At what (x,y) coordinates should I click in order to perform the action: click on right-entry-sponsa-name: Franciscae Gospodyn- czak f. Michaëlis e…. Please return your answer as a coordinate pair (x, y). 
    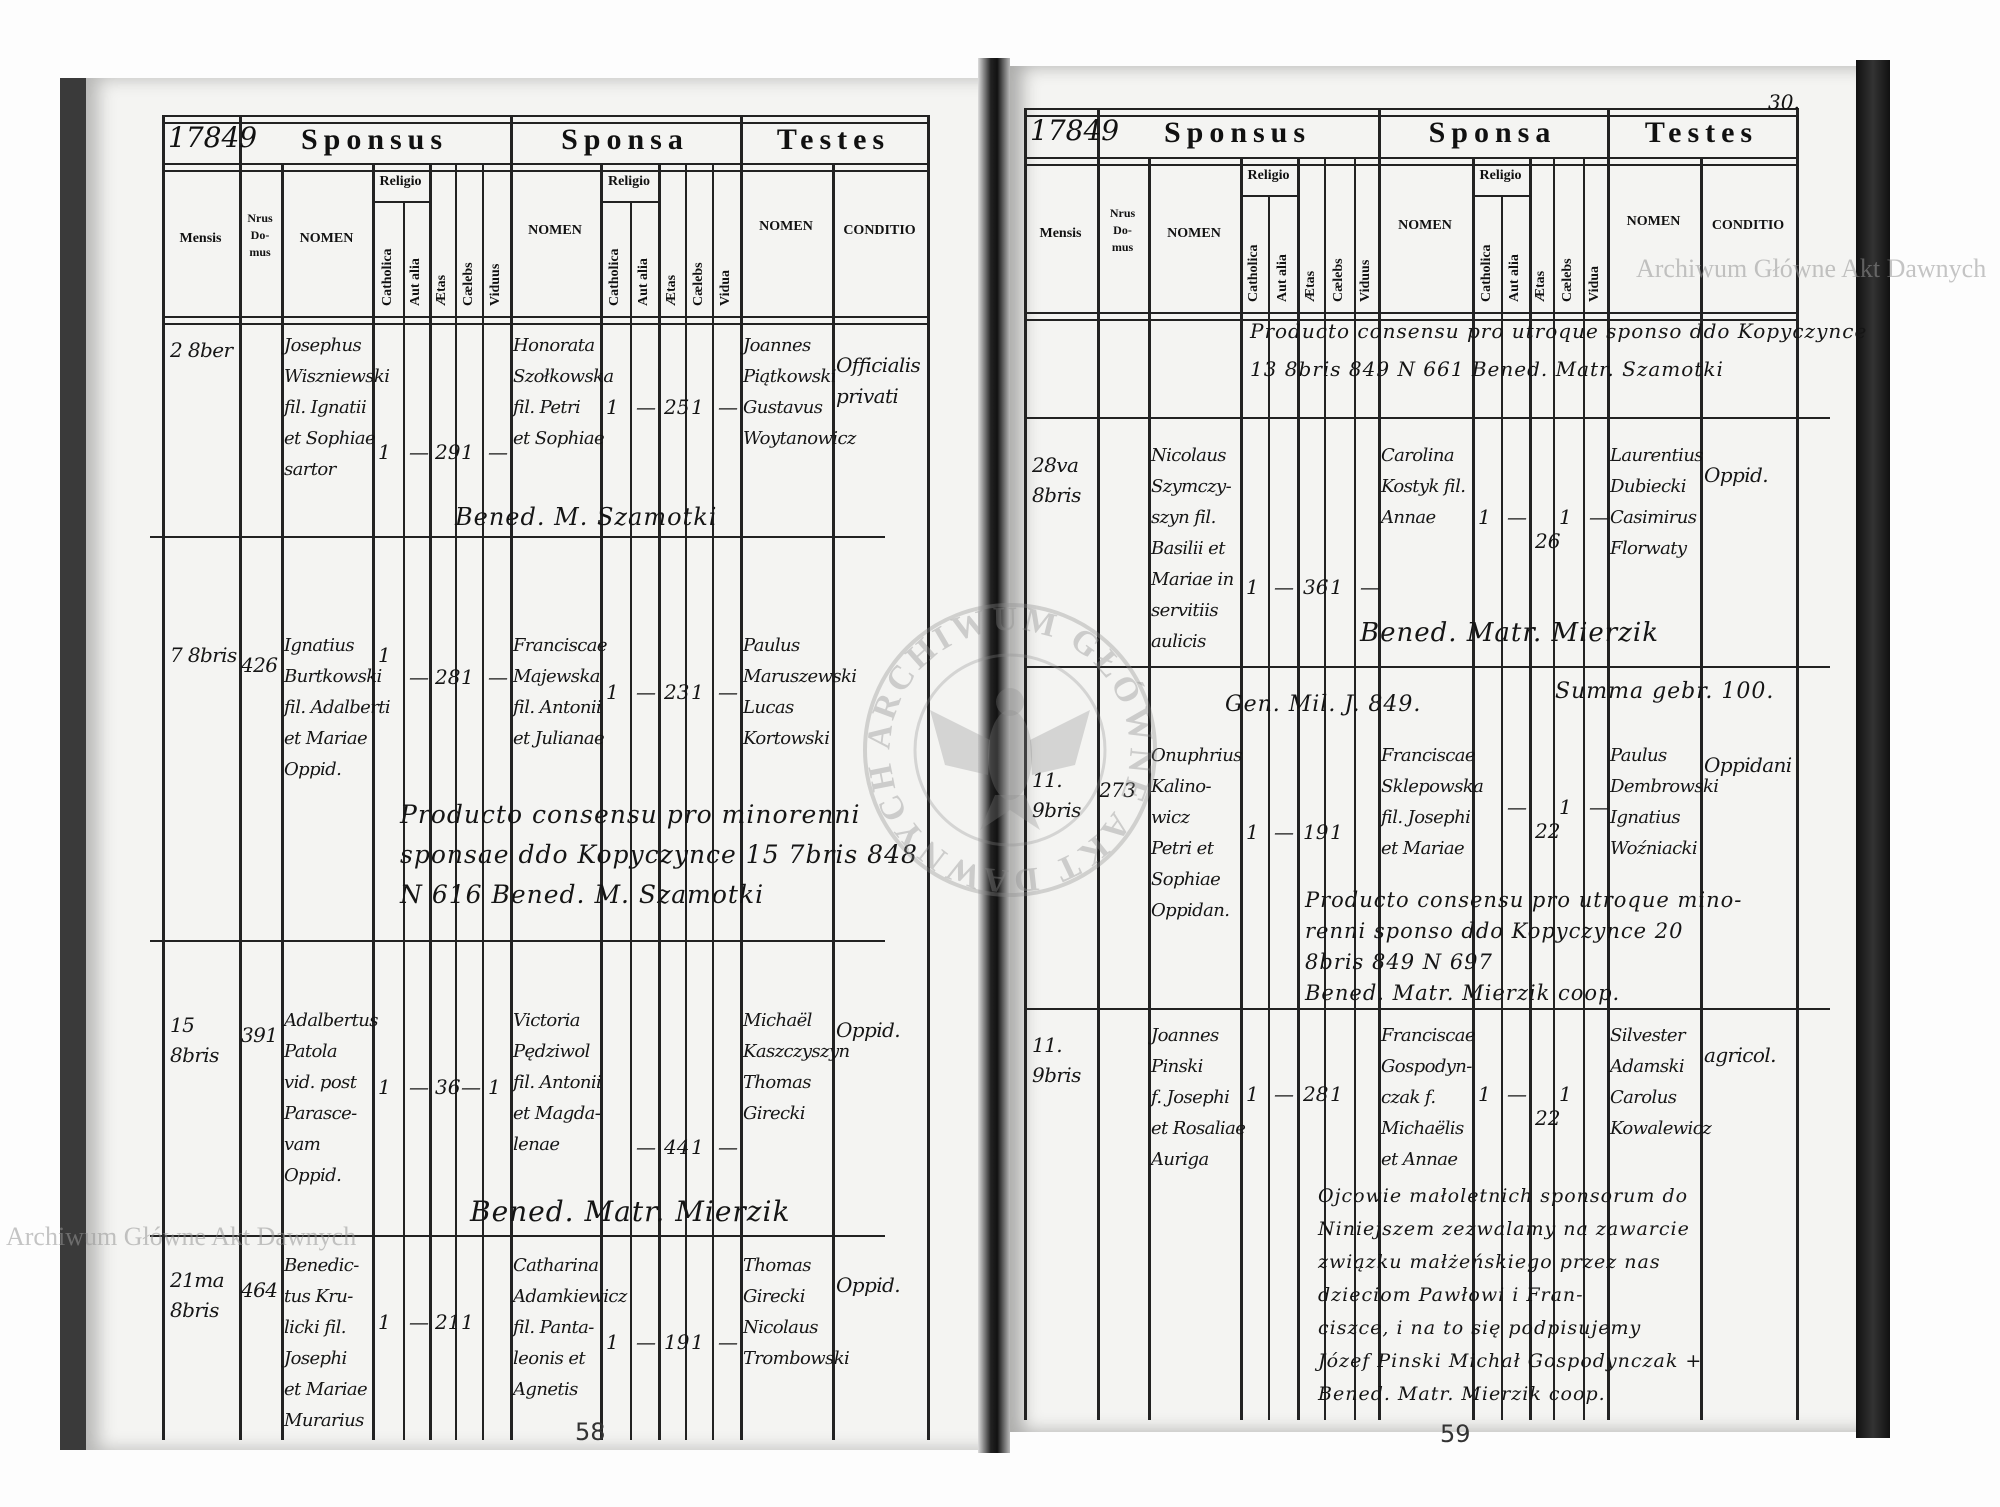
    Looking at the image, I should click on (1428, 1097).